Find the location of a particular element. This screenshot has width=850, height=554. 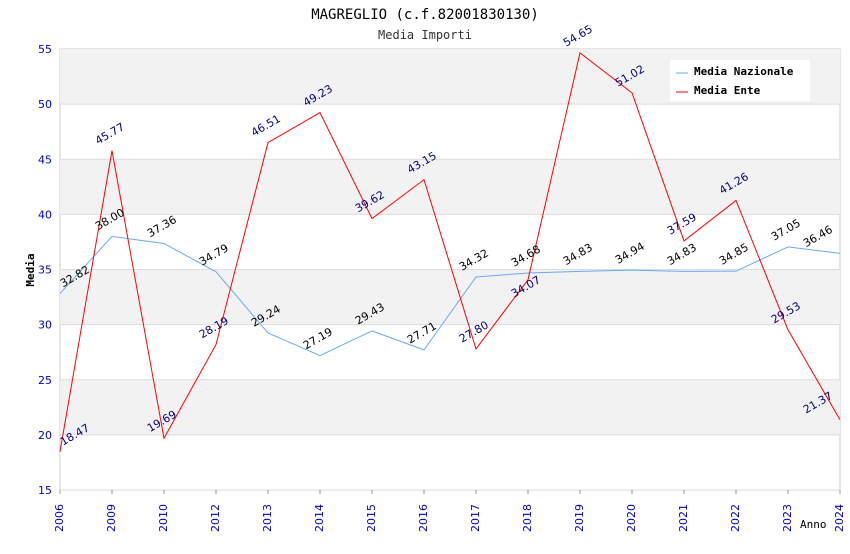

x-tick-label: 2009 is located at coordinates (111, 518).